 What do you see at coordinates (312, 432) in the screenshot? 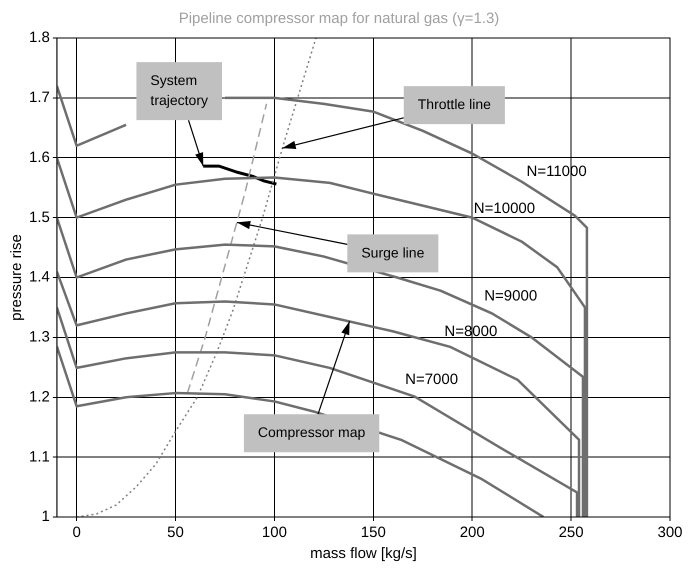
I see `annotation: Compressor map` at bounding box center [312, 432].